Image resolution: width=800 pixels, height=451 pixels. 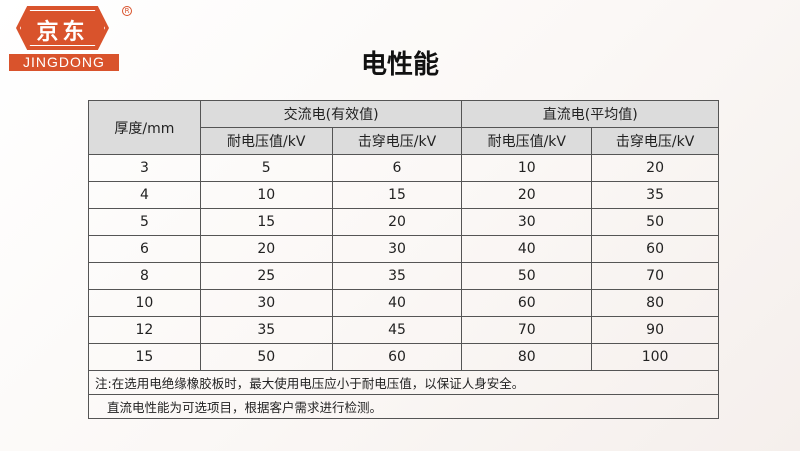 I want to click on logo-en-text: JINGDONG, so click(x=64, y=62).